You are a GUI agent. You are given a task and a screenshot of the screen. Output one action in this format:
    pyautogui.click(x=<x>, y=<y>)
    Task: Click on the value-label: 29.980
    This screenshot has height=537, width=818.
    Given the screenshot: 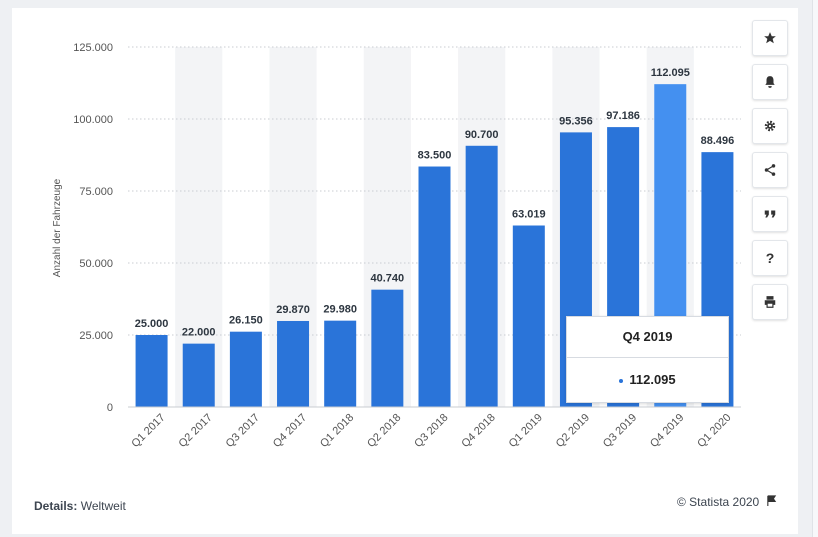 What is the action you would take?
    pyautogui.click(x=340, y=310)
    